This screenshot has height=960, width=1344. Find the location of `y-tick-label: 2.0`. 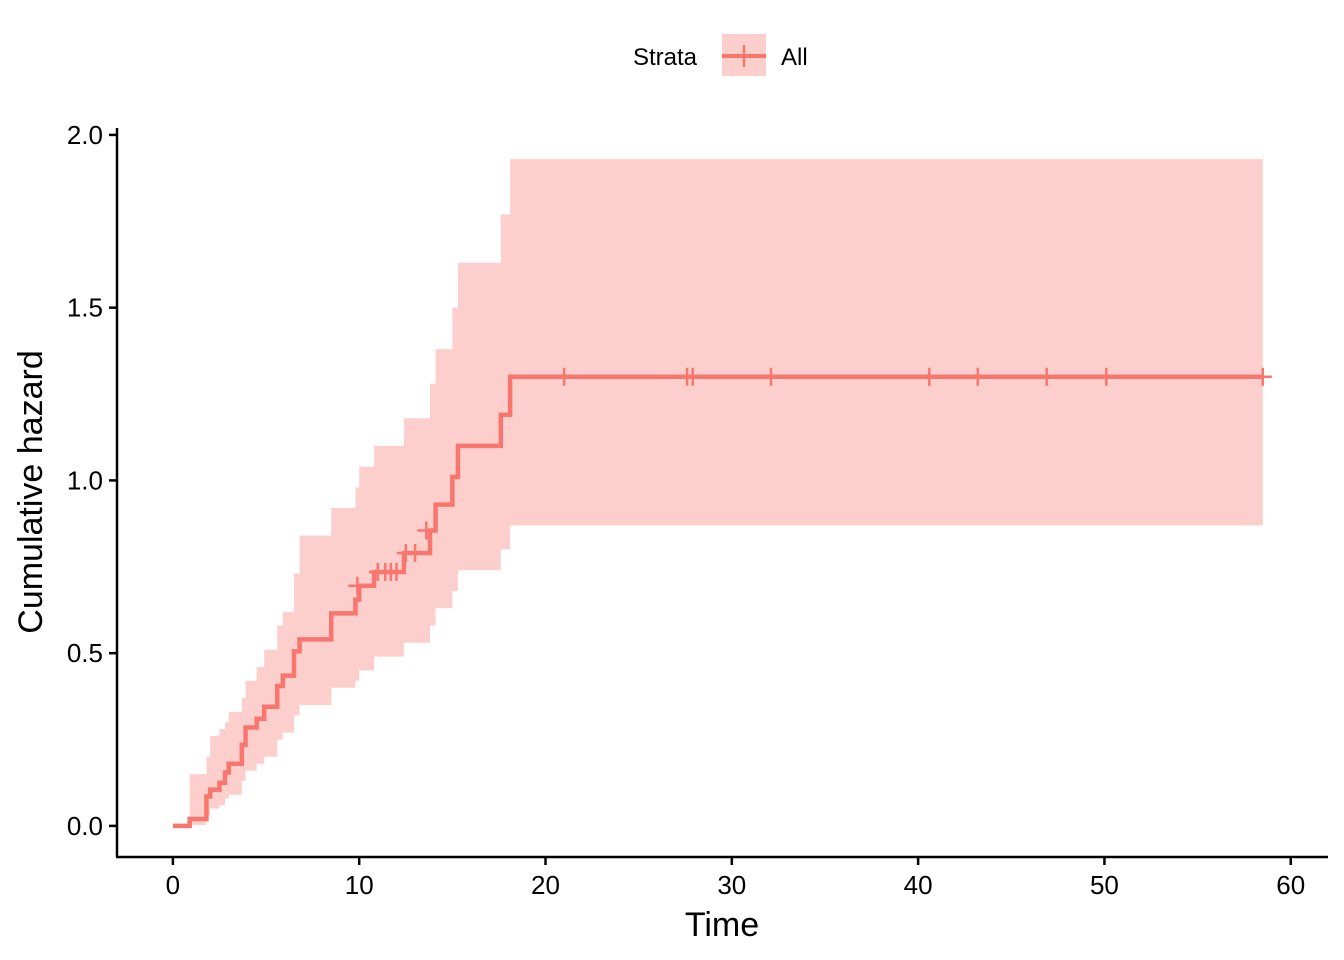

y-tick-label: 2.0 is located at coordinates (85, 135).